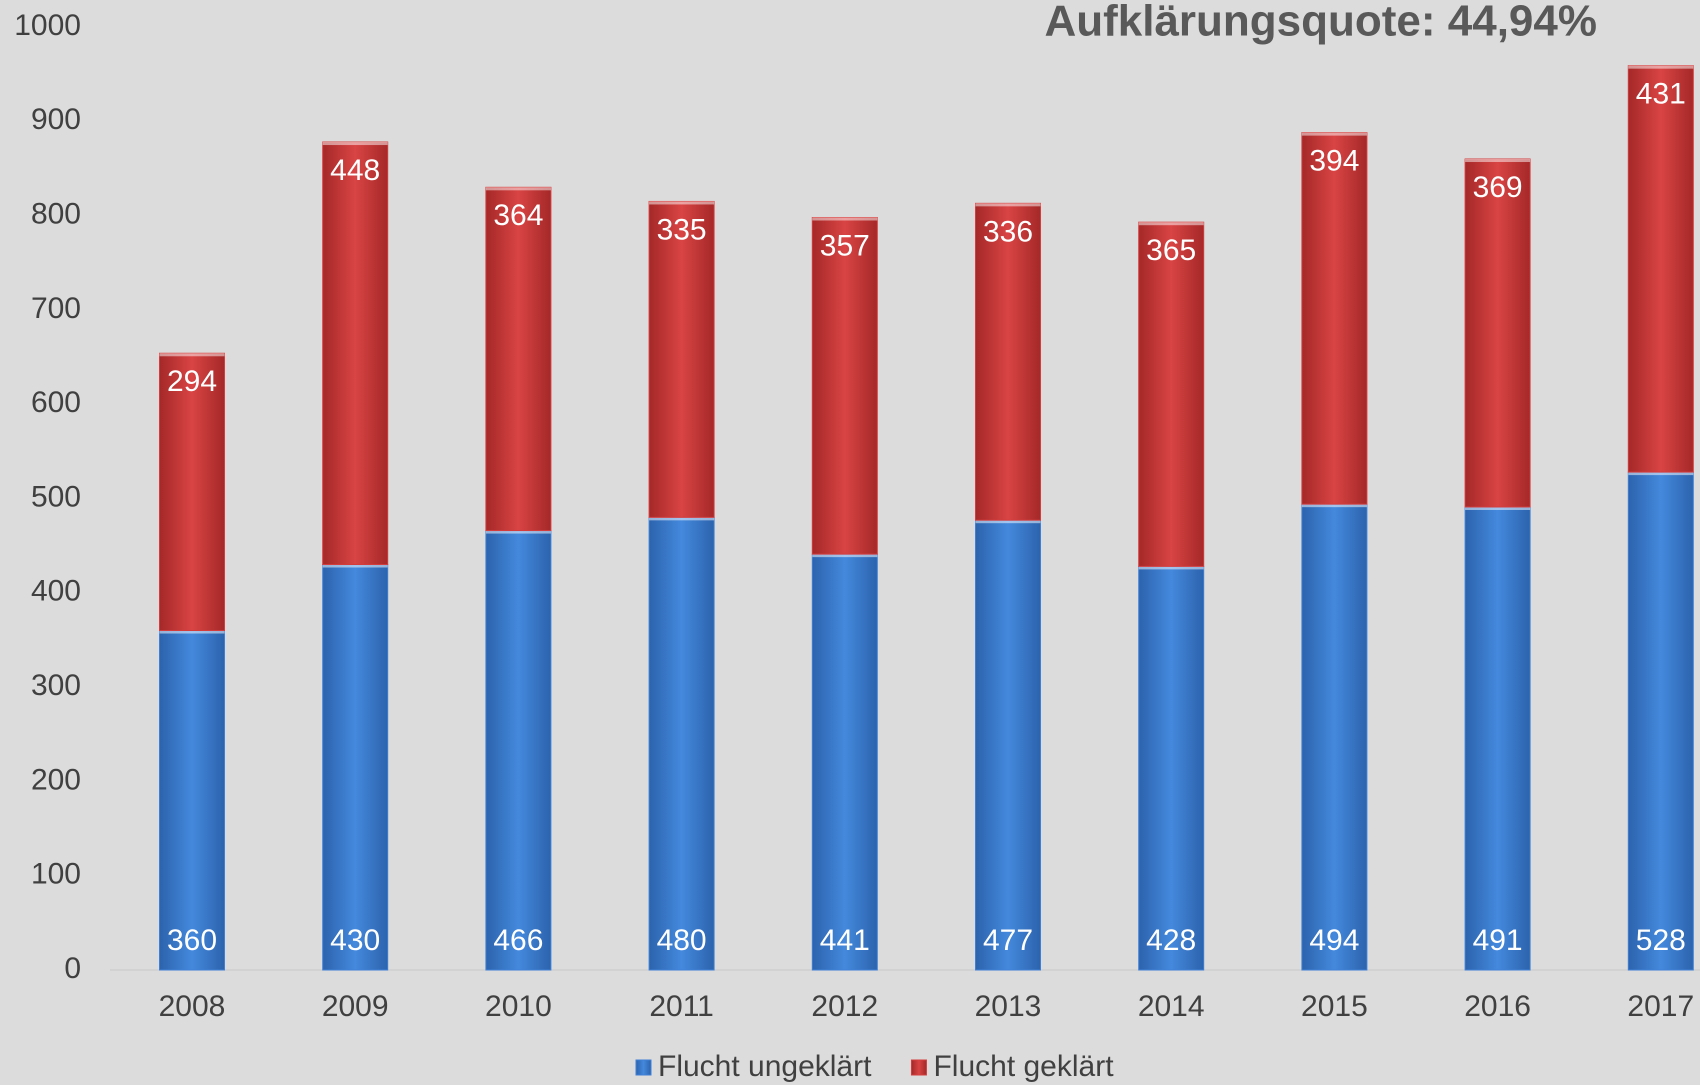 This screenshot has height=1085, width=1700. What do you see at coordinates (1497, 1006) in the screenshot?
I see `x-tick-label: 2016` at bounding box center [1497, 1006].